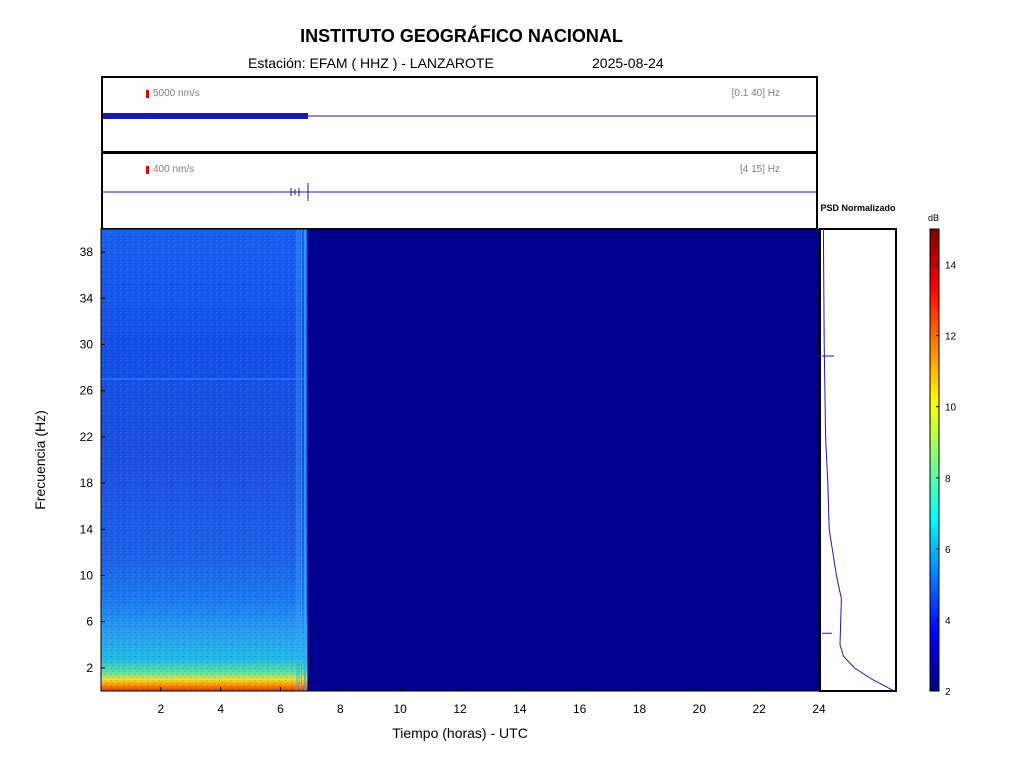 This screenshot has height=768, width=1024. I want to click on colorbar-tick-label: 6, so click(948, 550).